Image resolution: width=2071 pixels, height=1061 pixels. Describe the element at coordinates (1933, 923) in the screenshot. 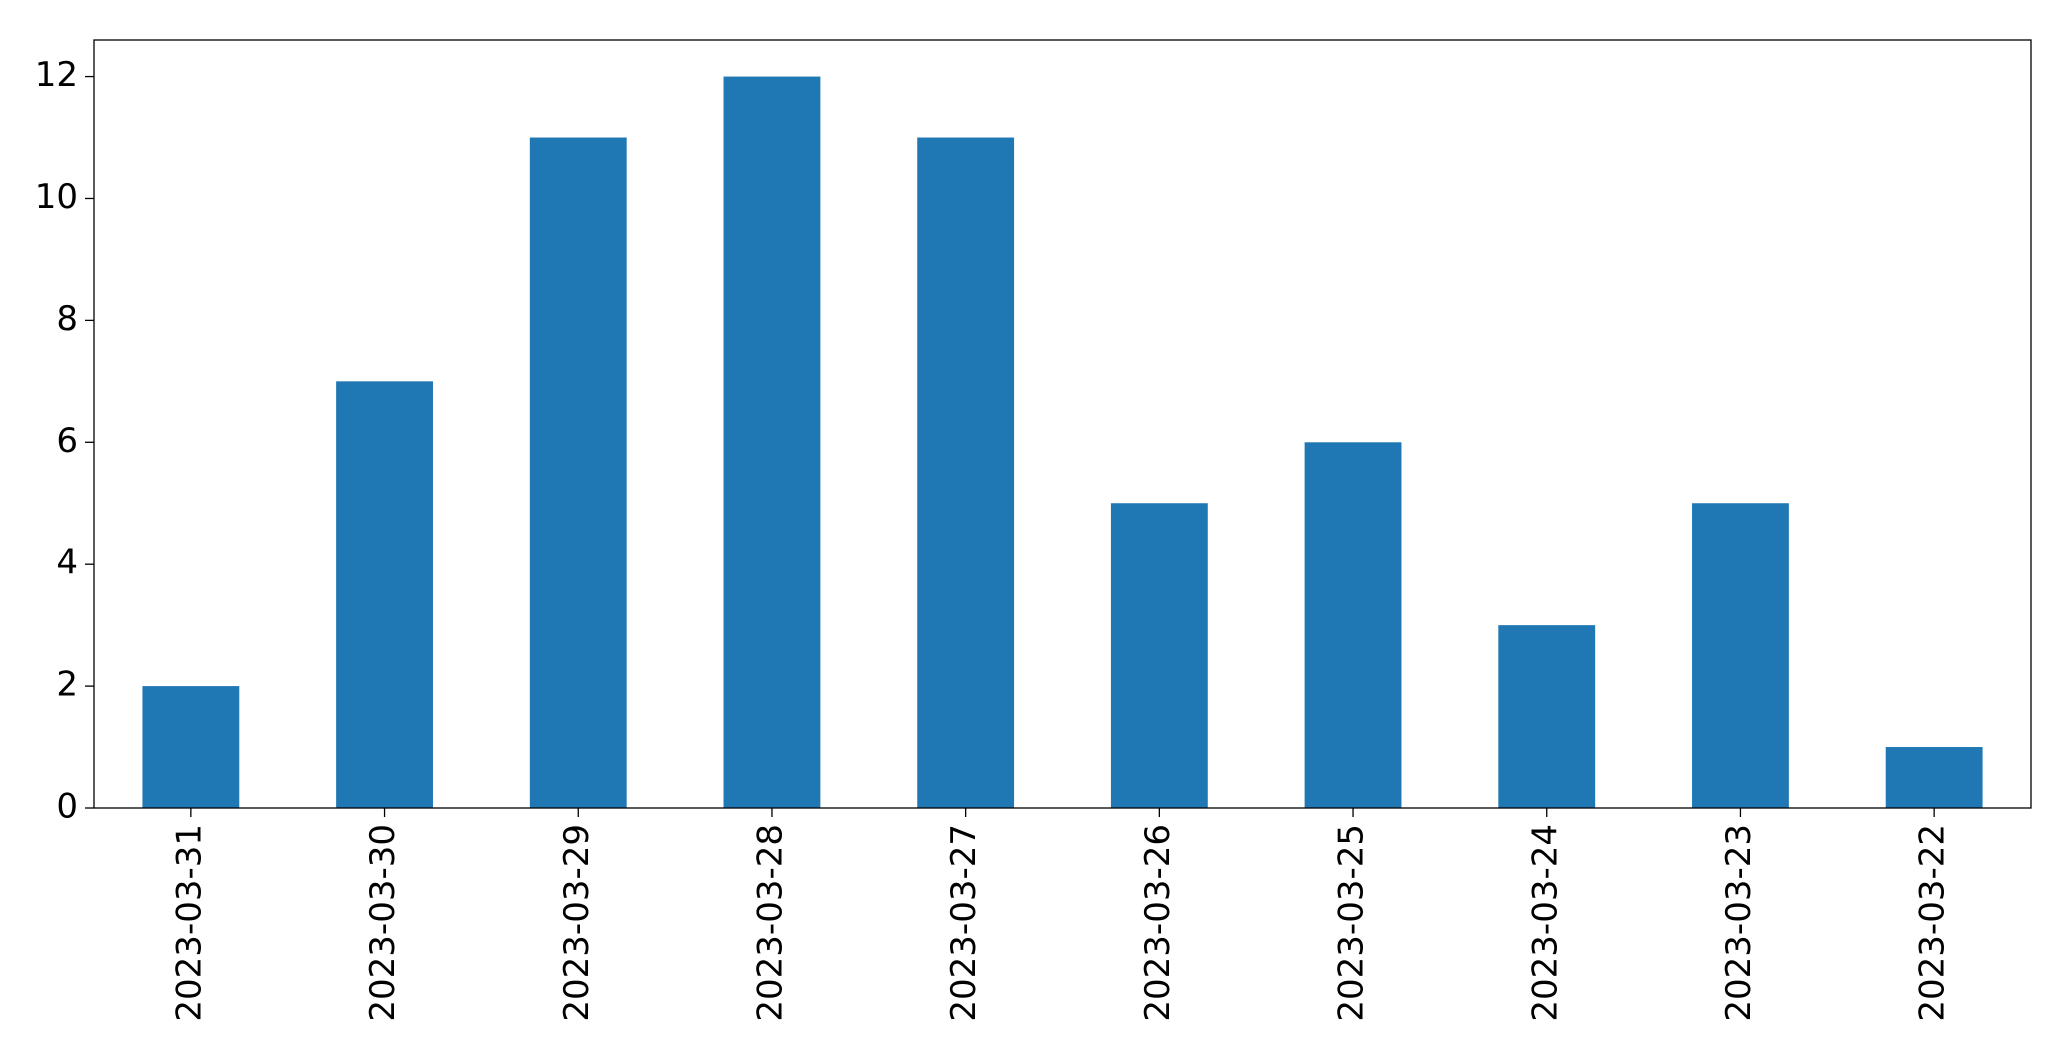

I see `x-tick-label: 2023-03-22` at that location.